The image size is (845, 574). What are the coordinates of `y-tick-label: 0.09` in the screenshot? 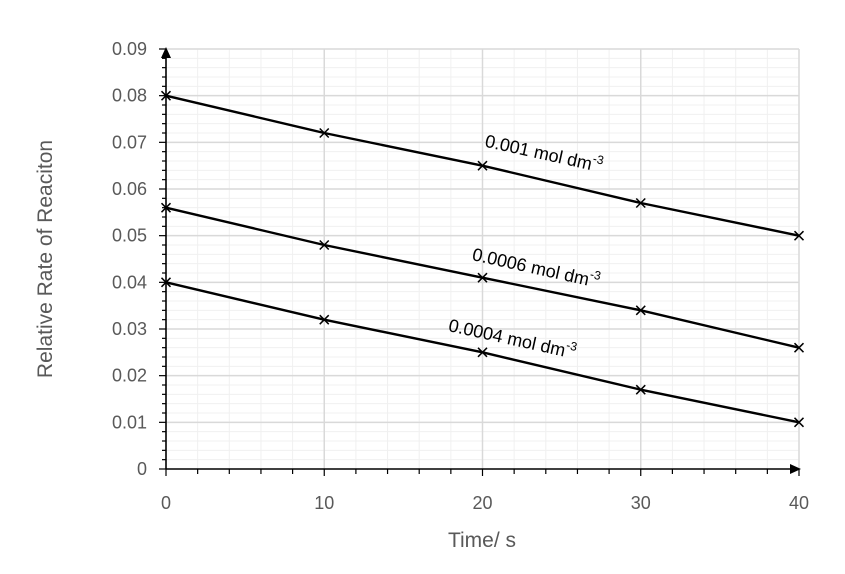 It's located at (129, 49).